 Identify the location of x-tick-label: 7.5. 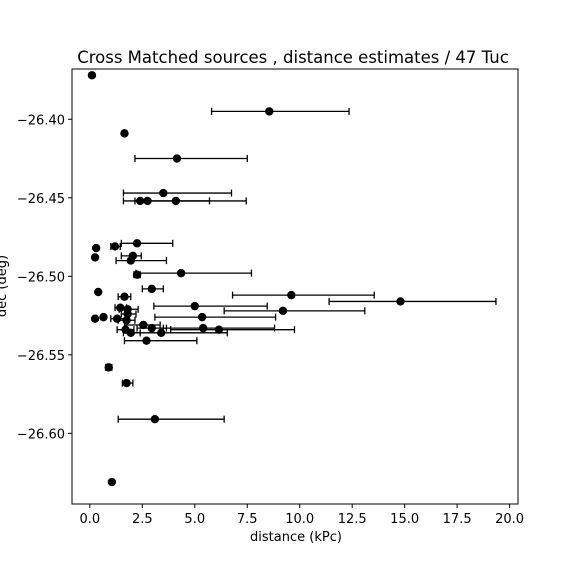
(247, 519).